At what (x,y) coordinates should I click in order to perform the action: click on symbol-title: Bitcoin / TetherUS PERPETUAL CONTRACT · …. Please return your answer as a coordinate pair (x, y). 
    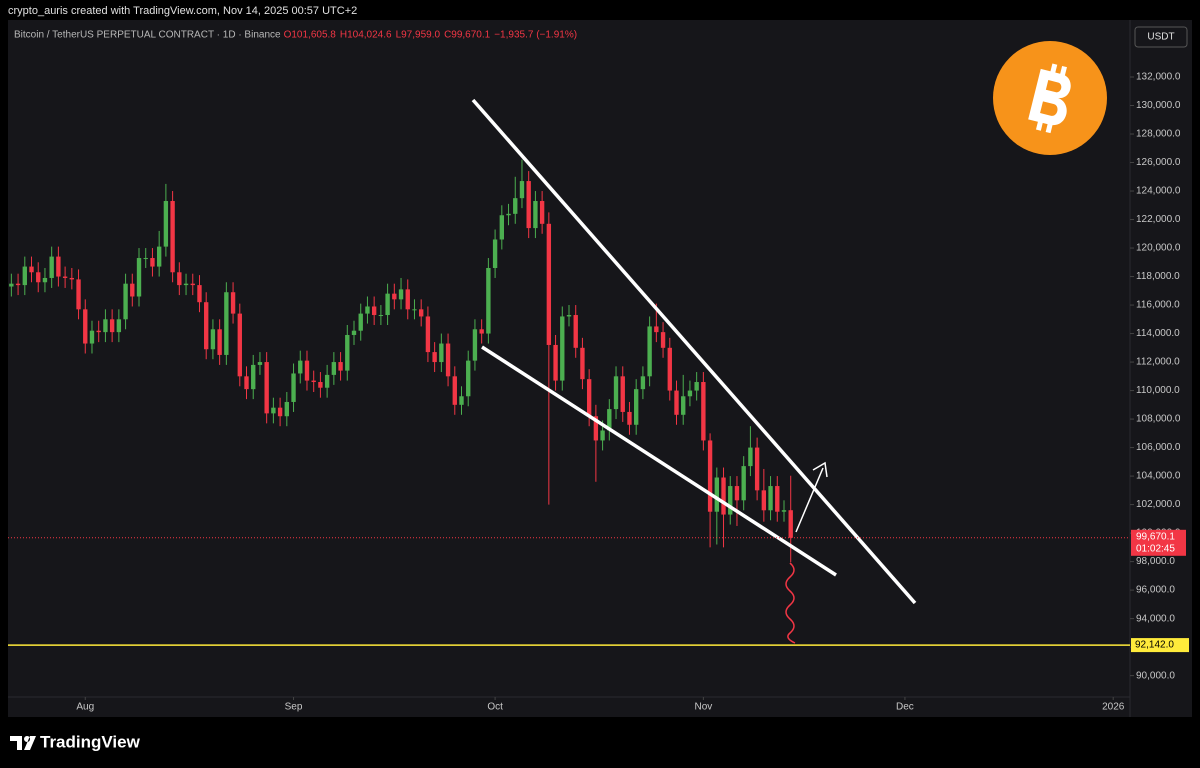
    Looking at the image, I should click on (147, 35).